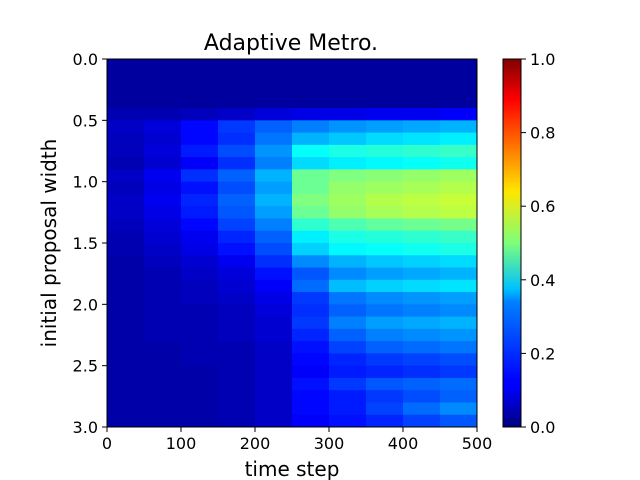  What do you see at coordinates (329, 443) in the screenshot?
I see `x-tick-label: 300` at bounding box center [329, 443].